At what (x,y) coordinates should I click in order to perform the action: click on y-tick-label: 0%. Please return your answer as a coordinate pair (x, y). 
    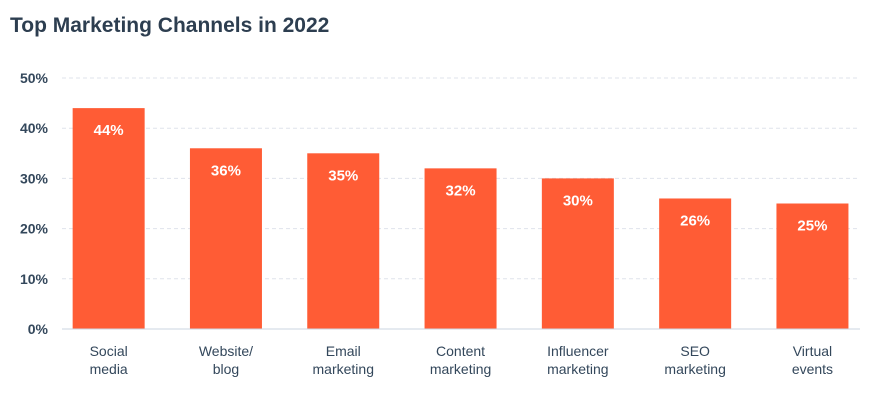
    Looking at the image, I should click on (38, 329).